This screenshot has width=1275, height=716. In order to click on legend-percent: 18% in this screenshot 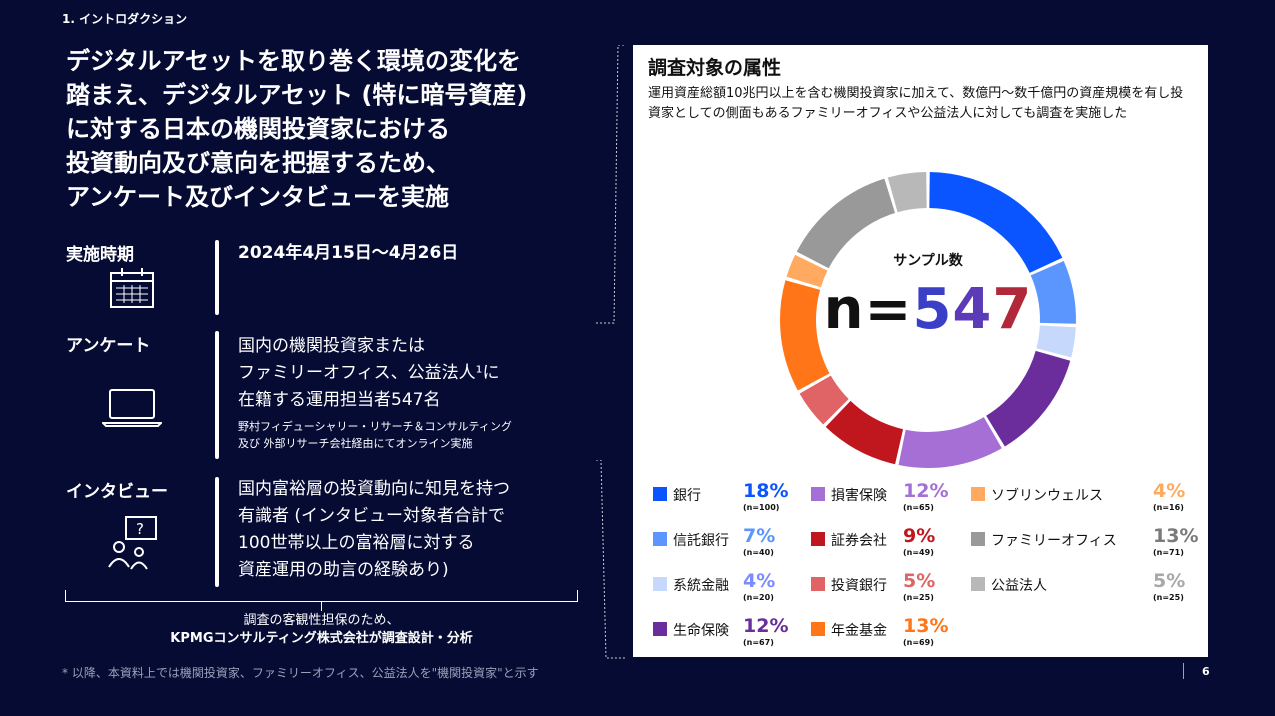, I will do `click(766, 491)`.